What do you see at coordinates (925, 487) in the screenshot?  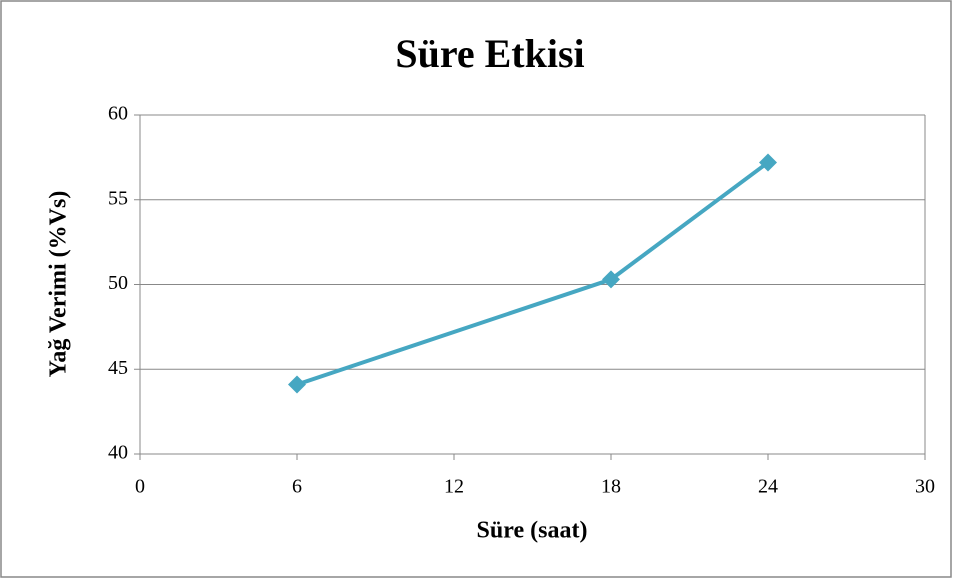 I see `x-tick-label: 30` at bounding box center [925, 487].